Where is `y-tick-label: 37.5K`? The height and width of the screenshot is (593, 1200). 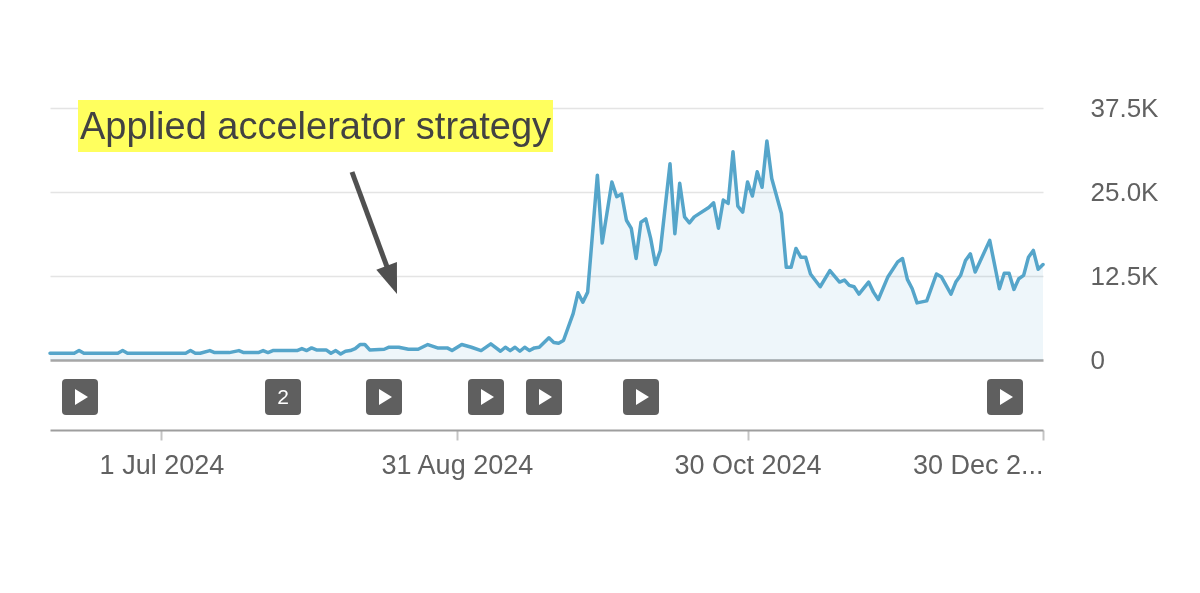
y-tick-label: 37.5K is located at coordinates (1125, 107).